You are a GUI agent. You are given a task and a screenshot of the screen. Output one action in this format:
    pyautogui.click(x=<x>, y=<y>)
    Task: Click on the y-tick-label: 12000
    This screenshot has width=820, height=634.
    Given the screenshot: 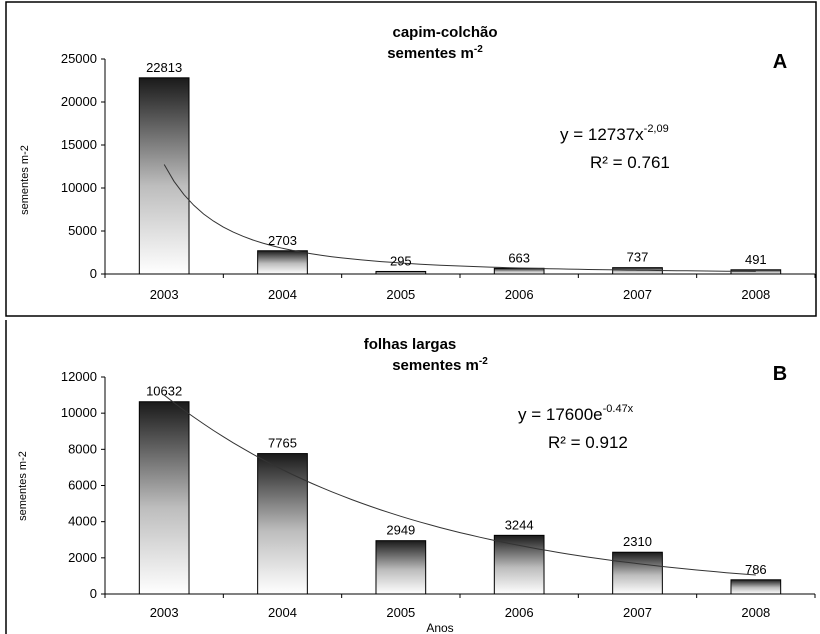 What is the action you would take?
    pyautogui.click(x=79, y=376)
    